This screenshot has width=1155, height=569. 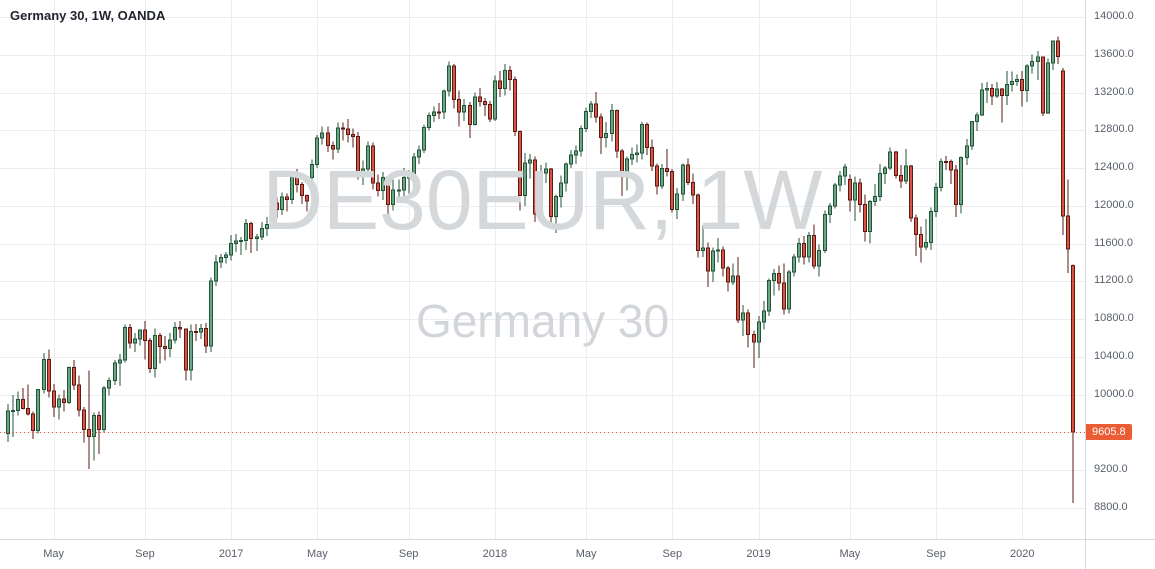 What do you see at coordinates (1022, 554) in the screenshot?
I see `time-axis-label: 2020` at bounding box center [1022, 554].